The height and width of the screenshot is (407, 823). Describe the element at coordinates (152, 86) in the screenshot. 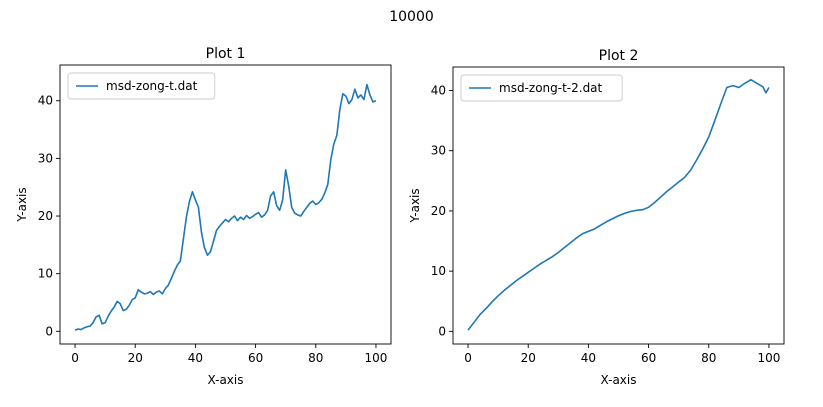

I see `legend-label: msd-zong-t.dat` at that location.